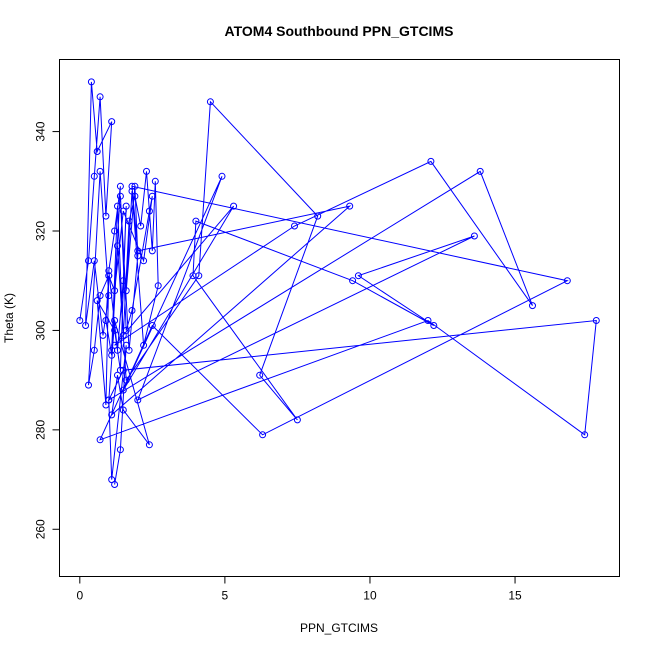 This screenshot has height=650, width=650. I want to click on x-tick-label: 0, so click(79, 596).